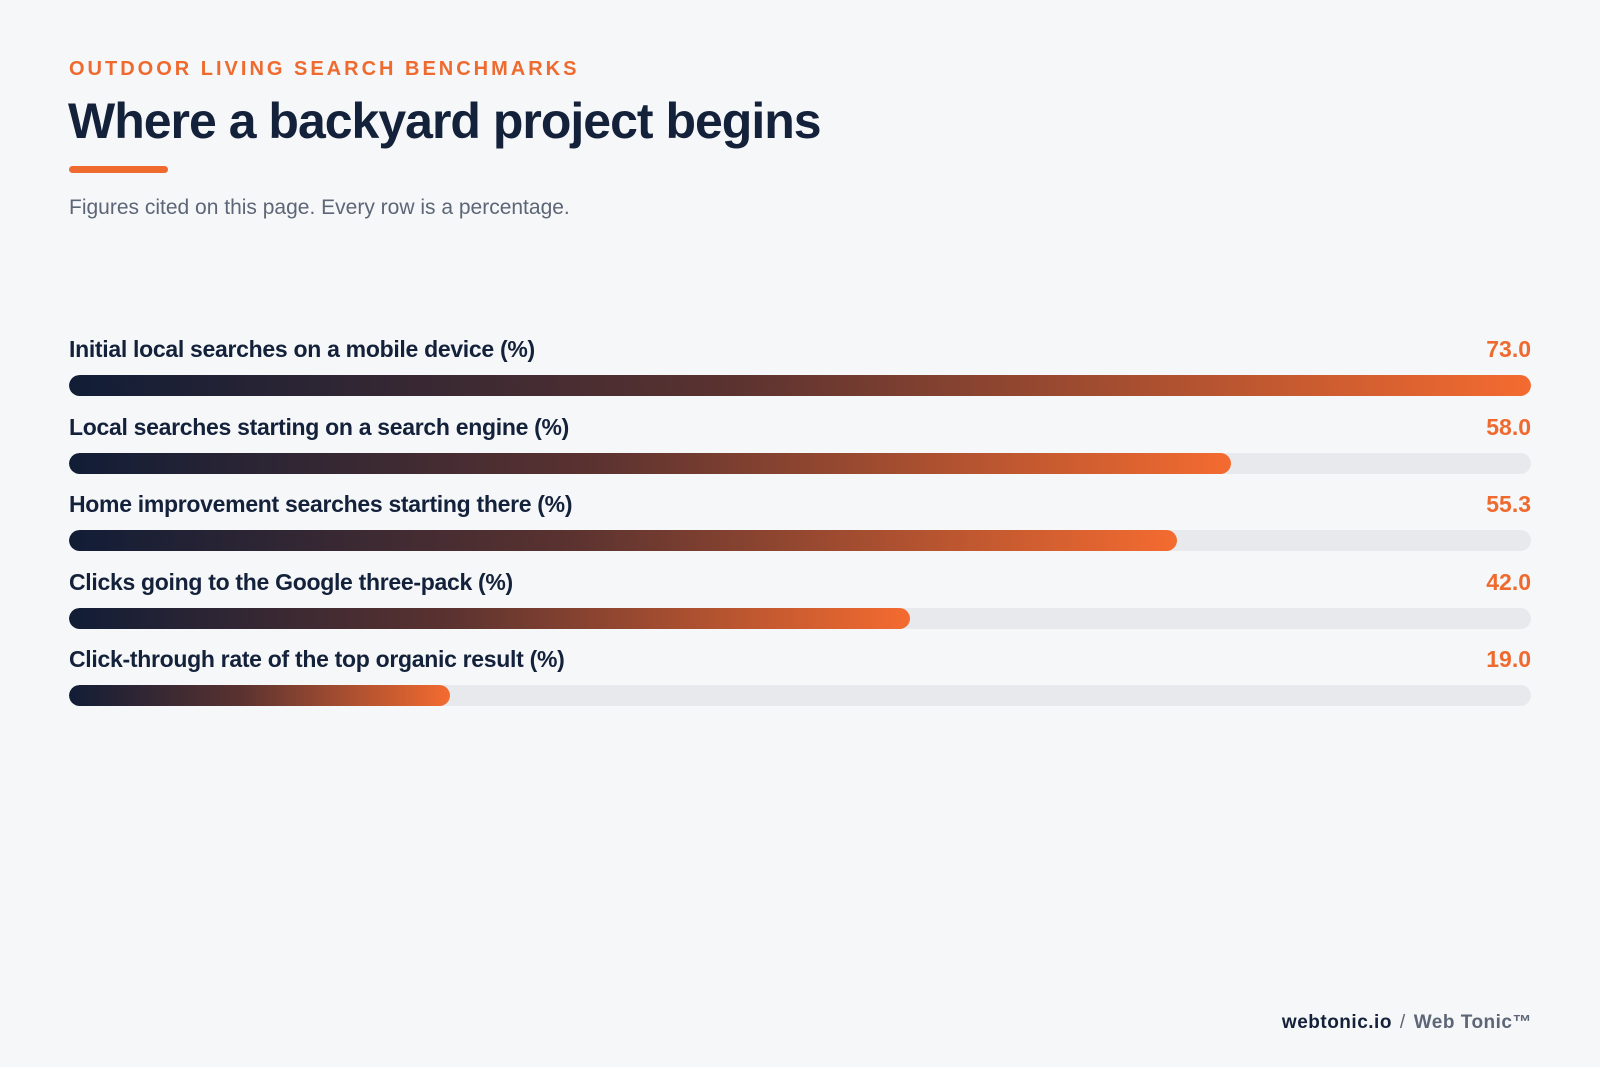 This screenshot has width=1600, height=1067. I want to click on bar-value-label: 55.3, so click(1508, 504).